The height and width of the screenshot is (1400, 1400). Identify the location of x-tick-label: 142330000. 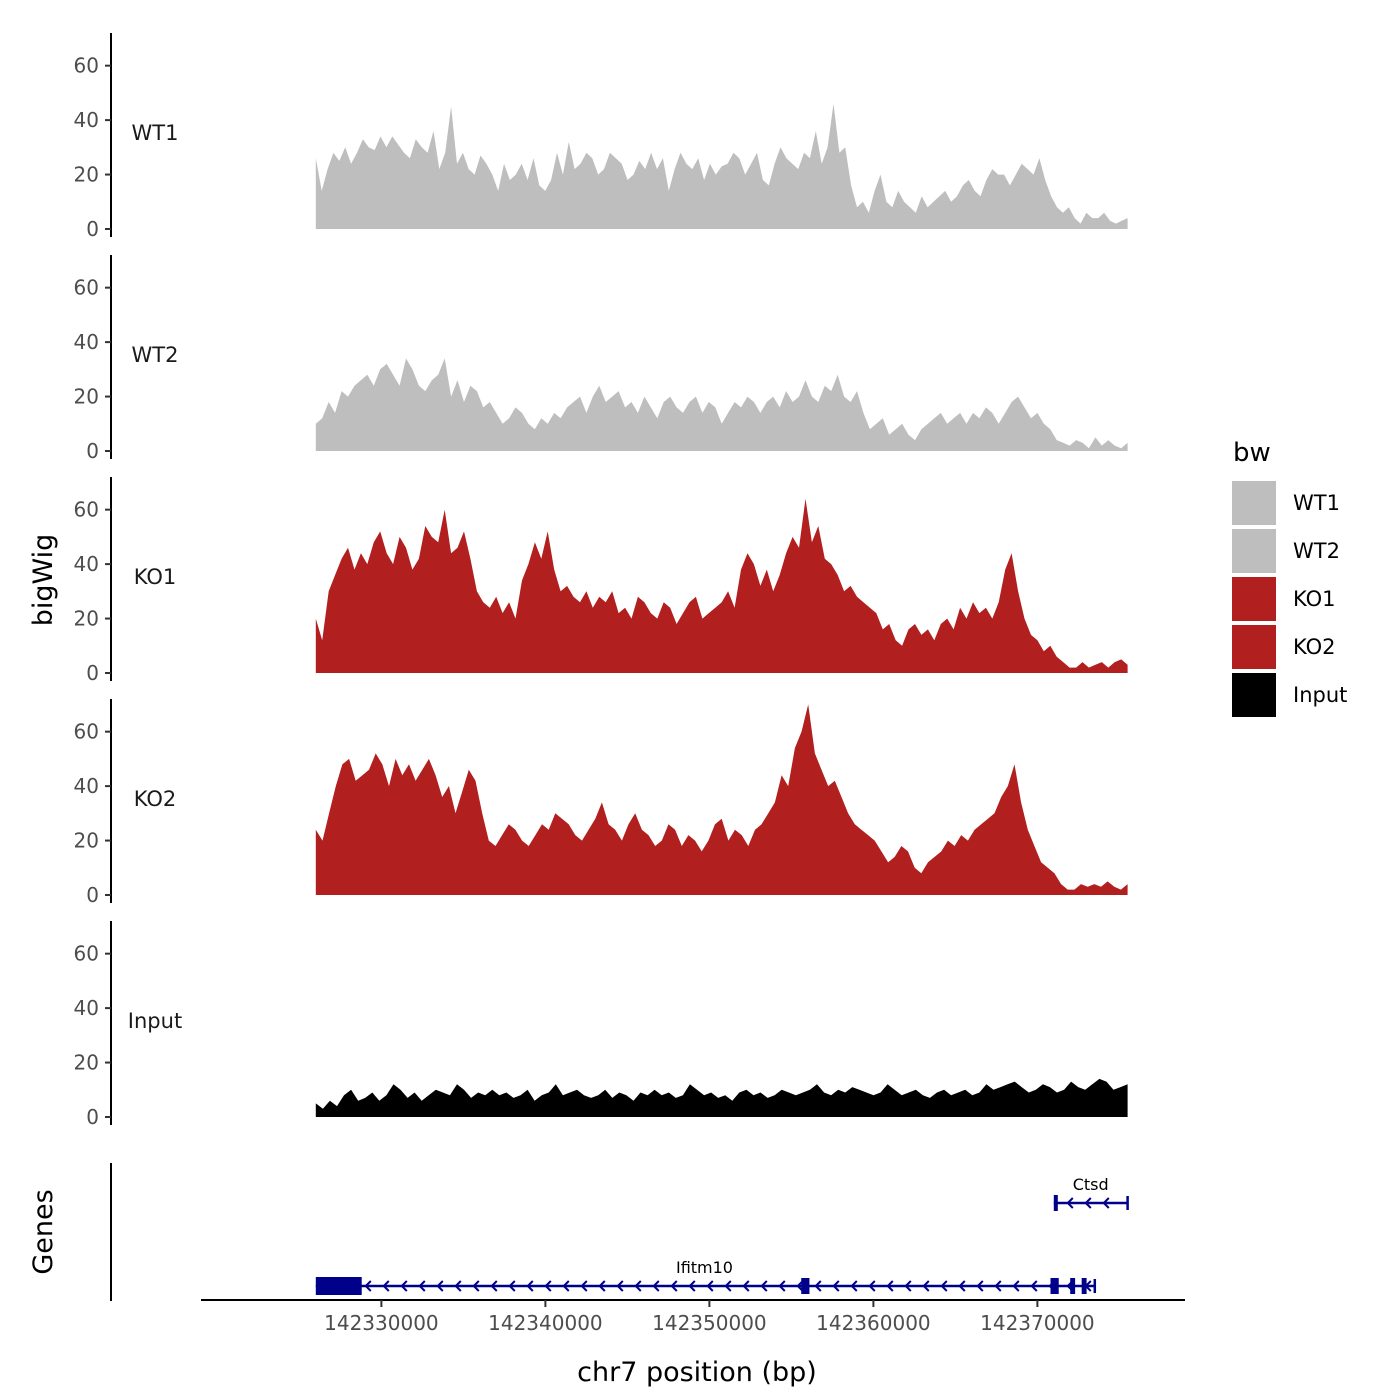
(381, 1323).